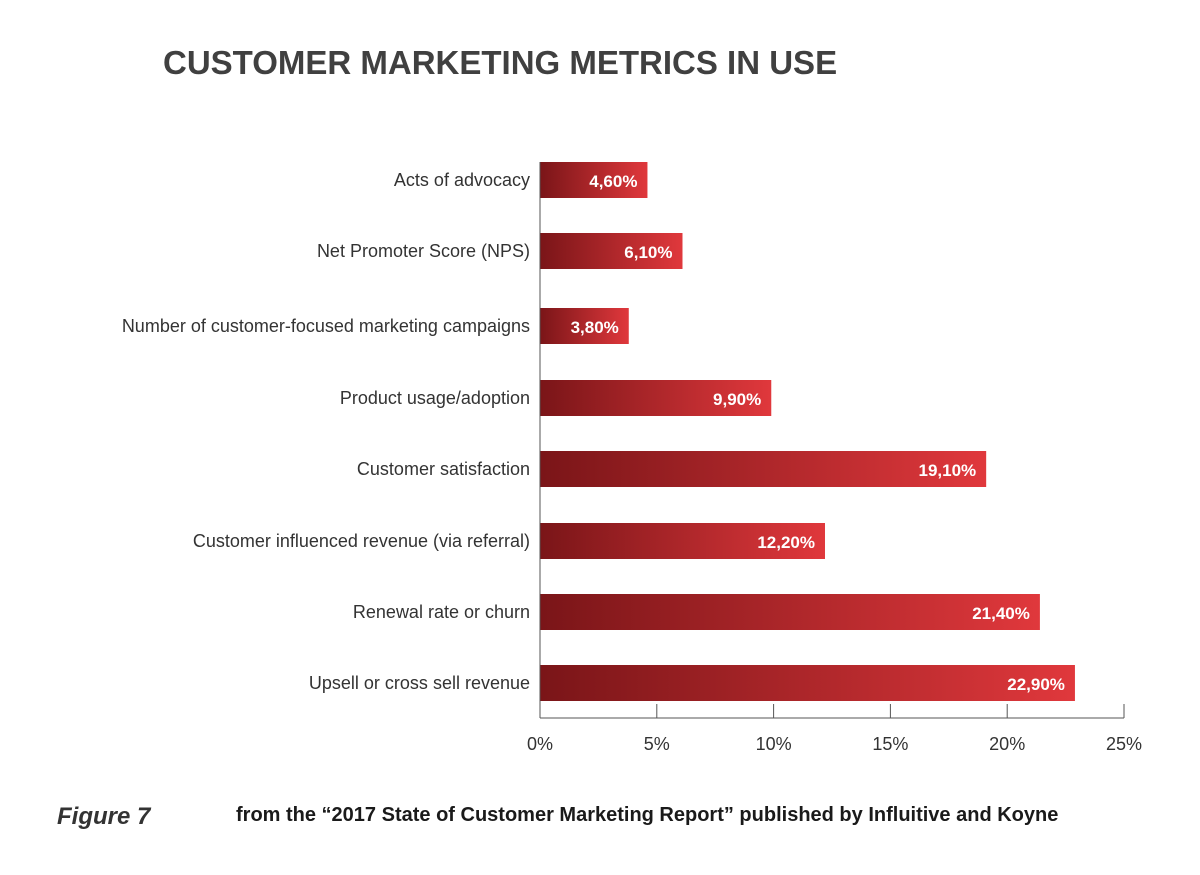  What do you see at coordinates (1007, 744) in the screenshot?
I see `x-tick-label: 20%` at bounding box center [1007, 744].